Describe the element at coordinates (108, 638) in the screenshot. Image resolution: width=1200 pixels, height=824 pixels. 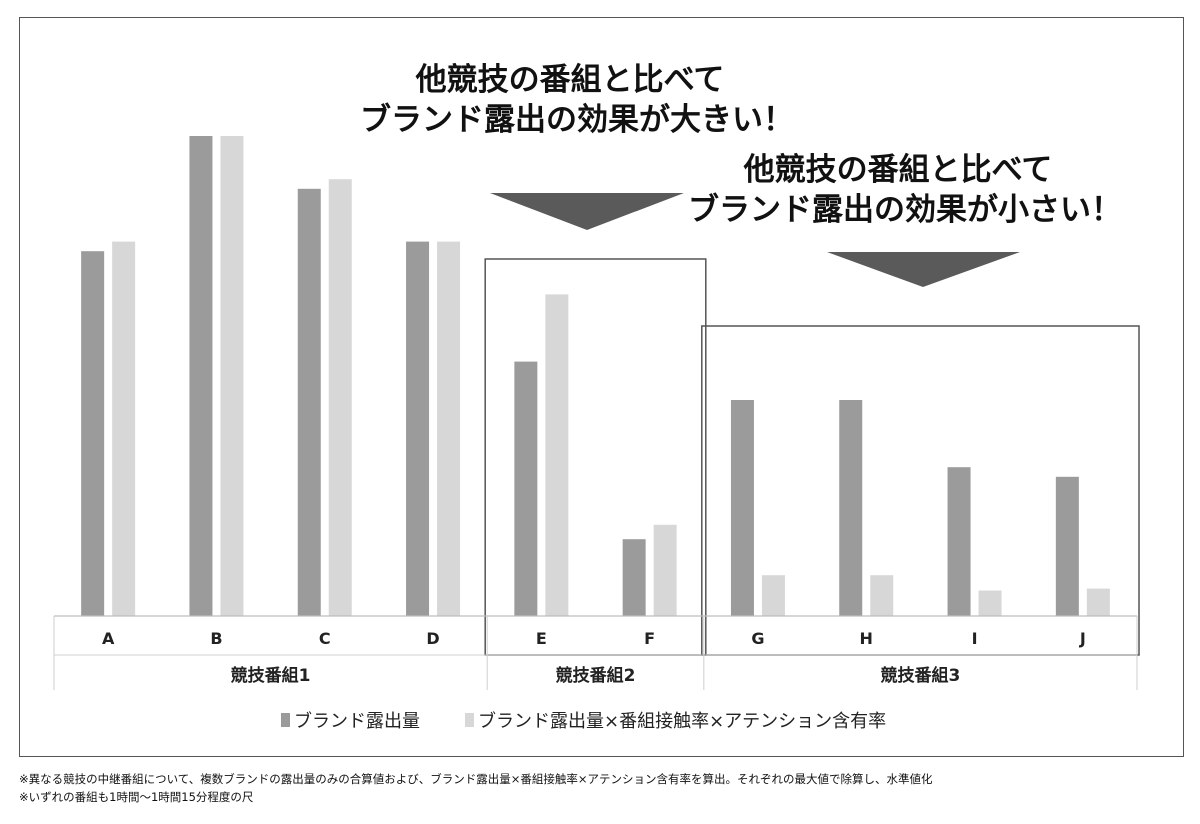
I see `tick-label-a: A` at that location.